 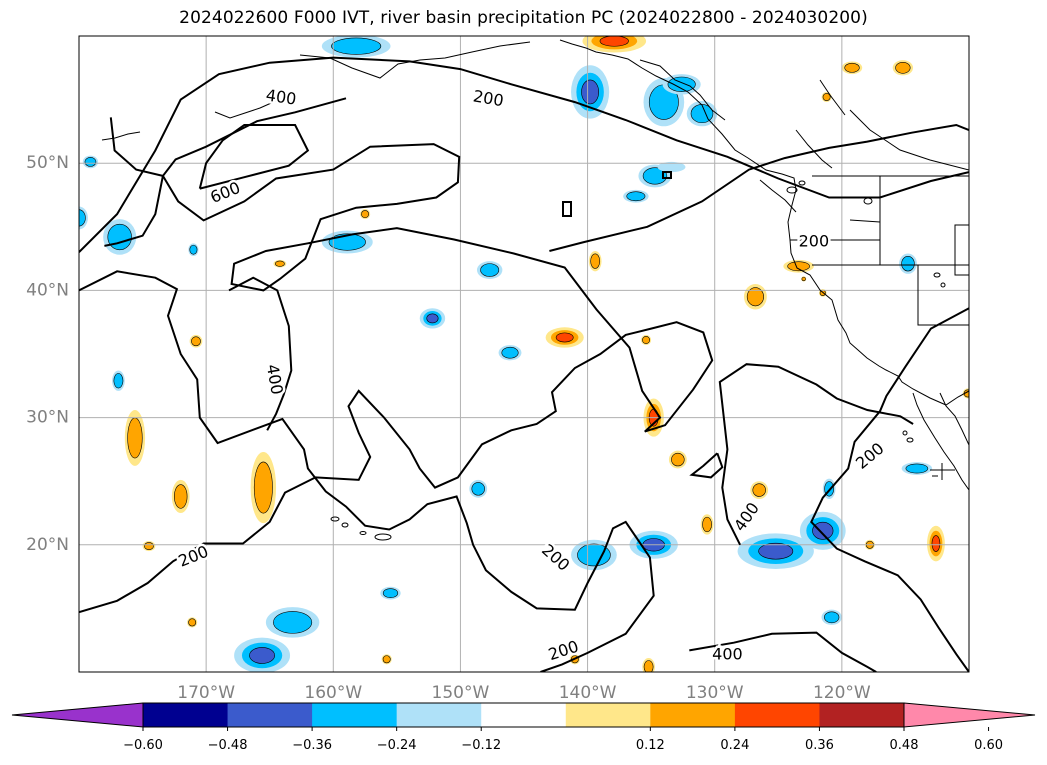 I want to click on ivt-contour-small, so click(x=667, y=175).